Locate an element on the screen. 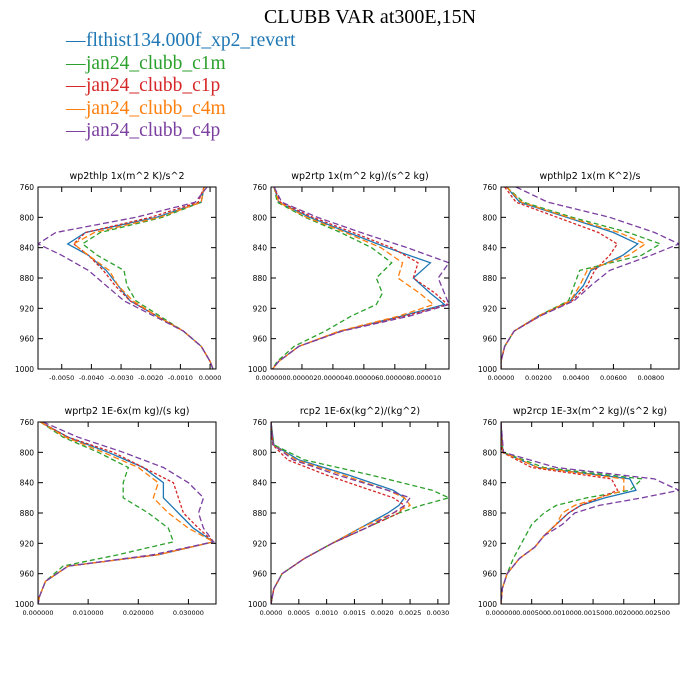 The width and height of the screenshot is (700, 700). panel-title: wprtp2 1E-6x(m kg)/(s kg) is located at coordinates (127, 411).